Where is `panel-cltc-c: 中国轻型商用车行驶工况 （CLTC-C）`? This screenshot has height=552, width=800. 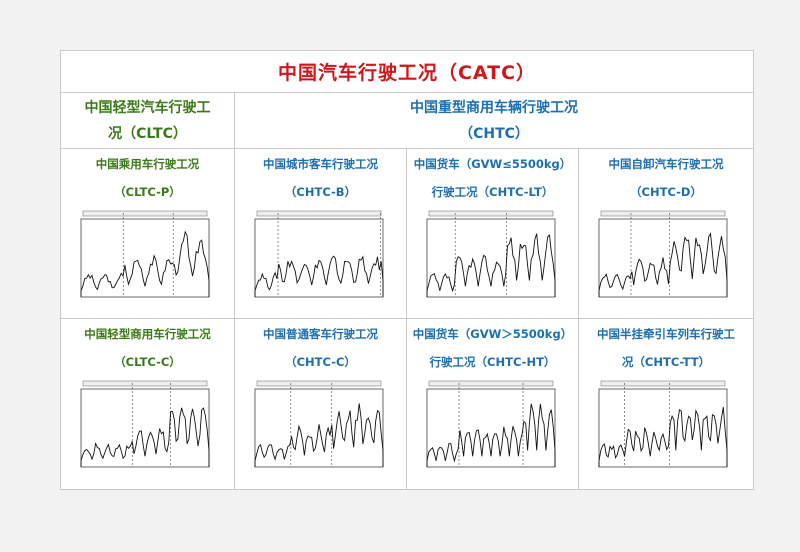
panel-cltc-c: 中国轻型商用车行驶工况 （CLTC-C） is located at coordinates (148, 404).